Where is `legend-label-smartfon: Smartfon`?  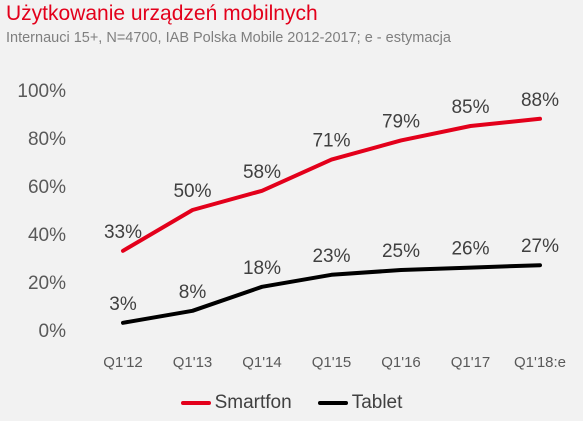 legend-label-smartfon: Smartfon is located at coordinates (253, 402).